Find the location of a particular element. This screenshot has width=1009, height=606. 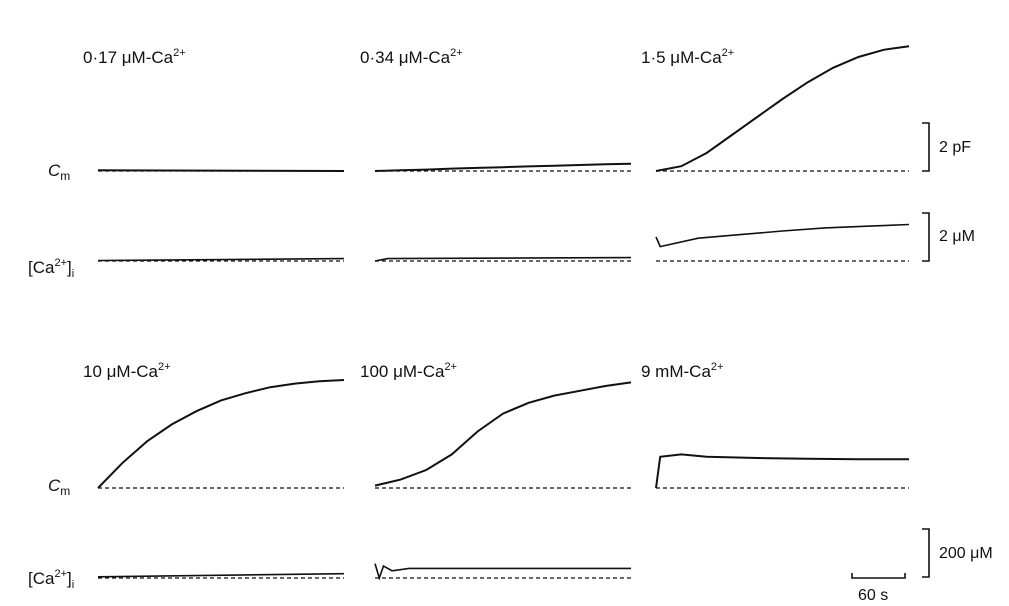

ca-label-top: [Ca2+]i is located at coordinates (51, 268).